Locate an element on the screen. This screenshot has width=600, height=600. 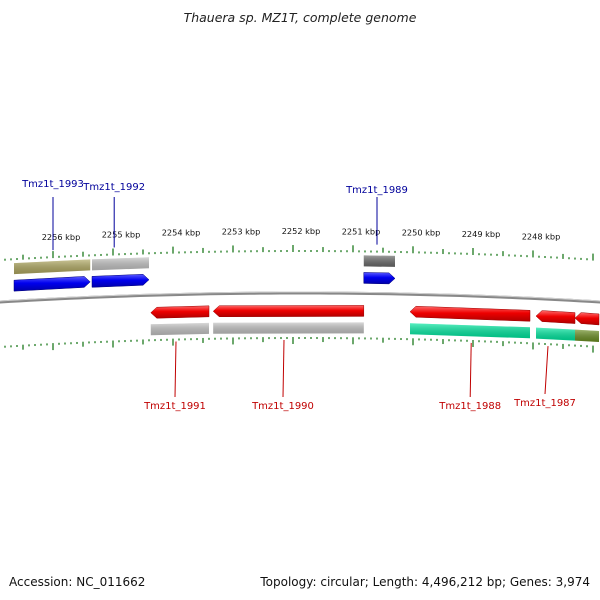
scale-label: 2253 kbp is located at coordinates (241, 231).